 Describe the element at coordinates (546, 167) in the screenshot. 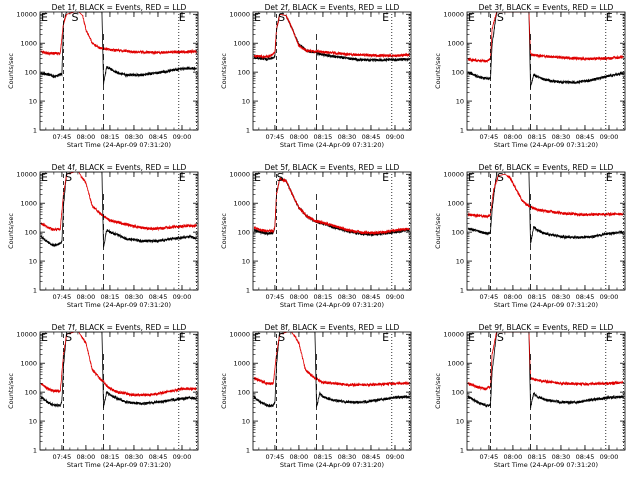

I see `panel-title: Det 6f, BLACK = Events, RED = LLD` at that location.